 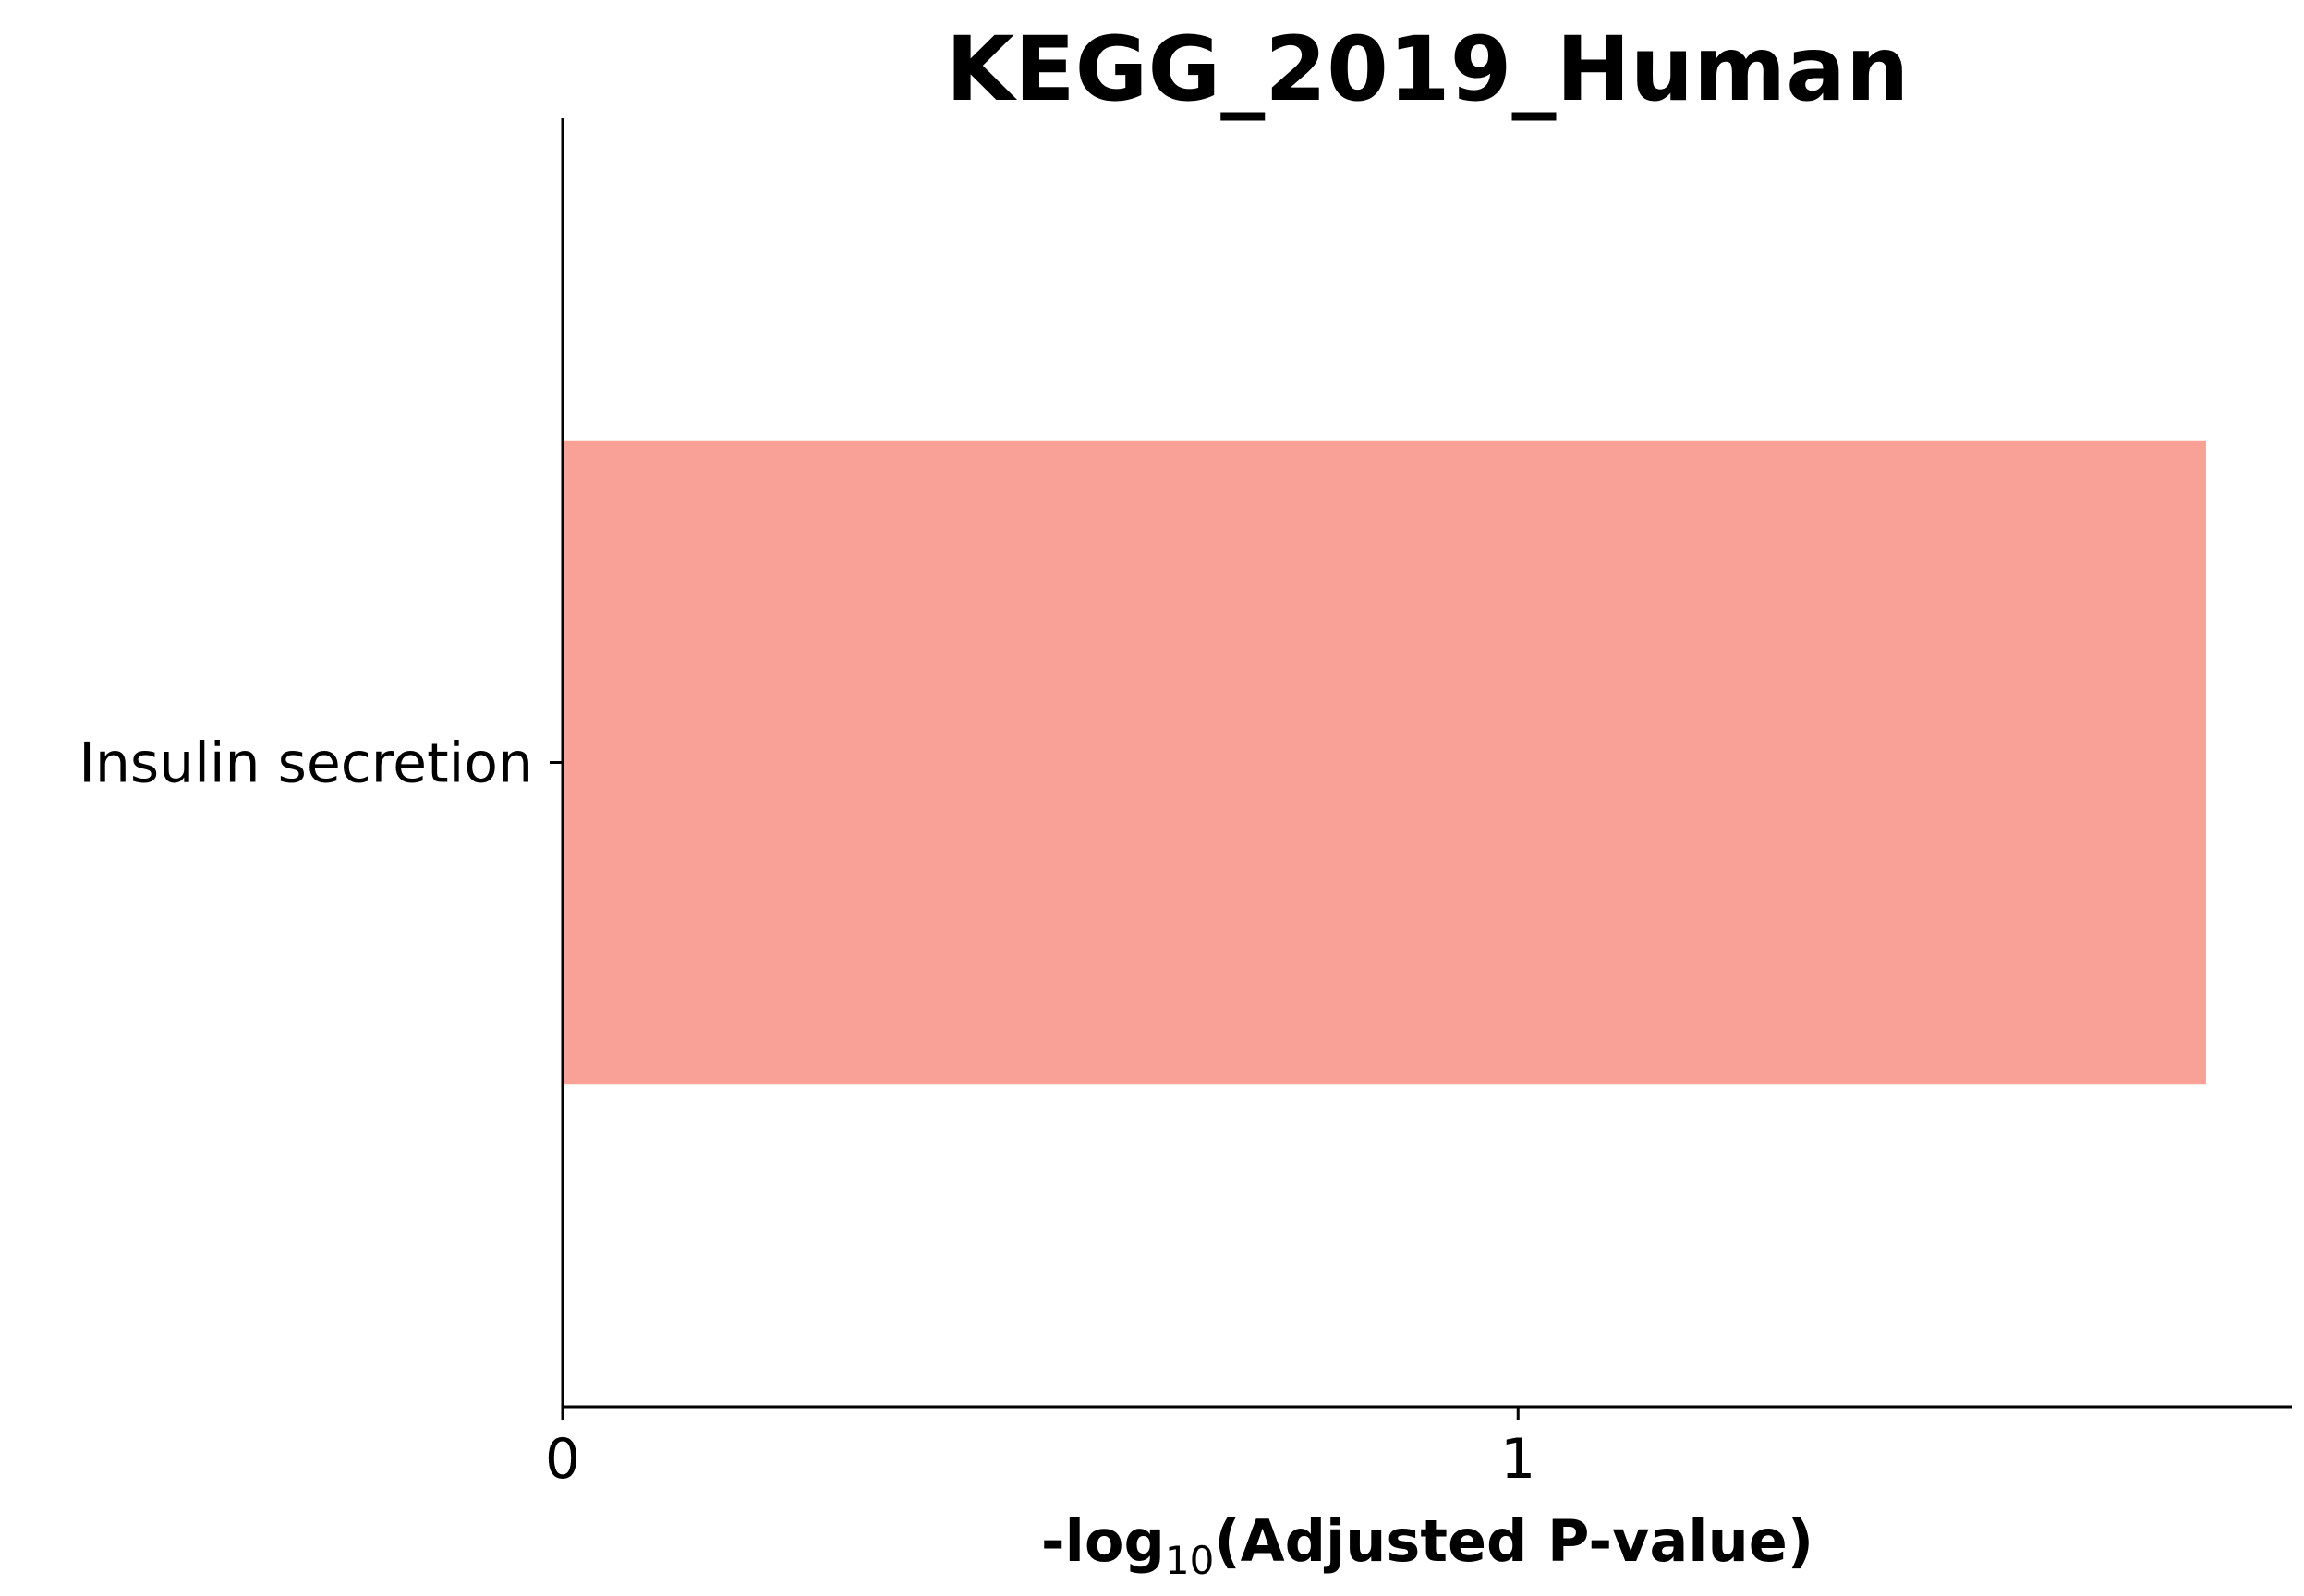 What do you see at coordinates (1103, 1541) in the screenshot?
I see `x-axis-label-prefix: -log` at bounding box center [1103, 1541].